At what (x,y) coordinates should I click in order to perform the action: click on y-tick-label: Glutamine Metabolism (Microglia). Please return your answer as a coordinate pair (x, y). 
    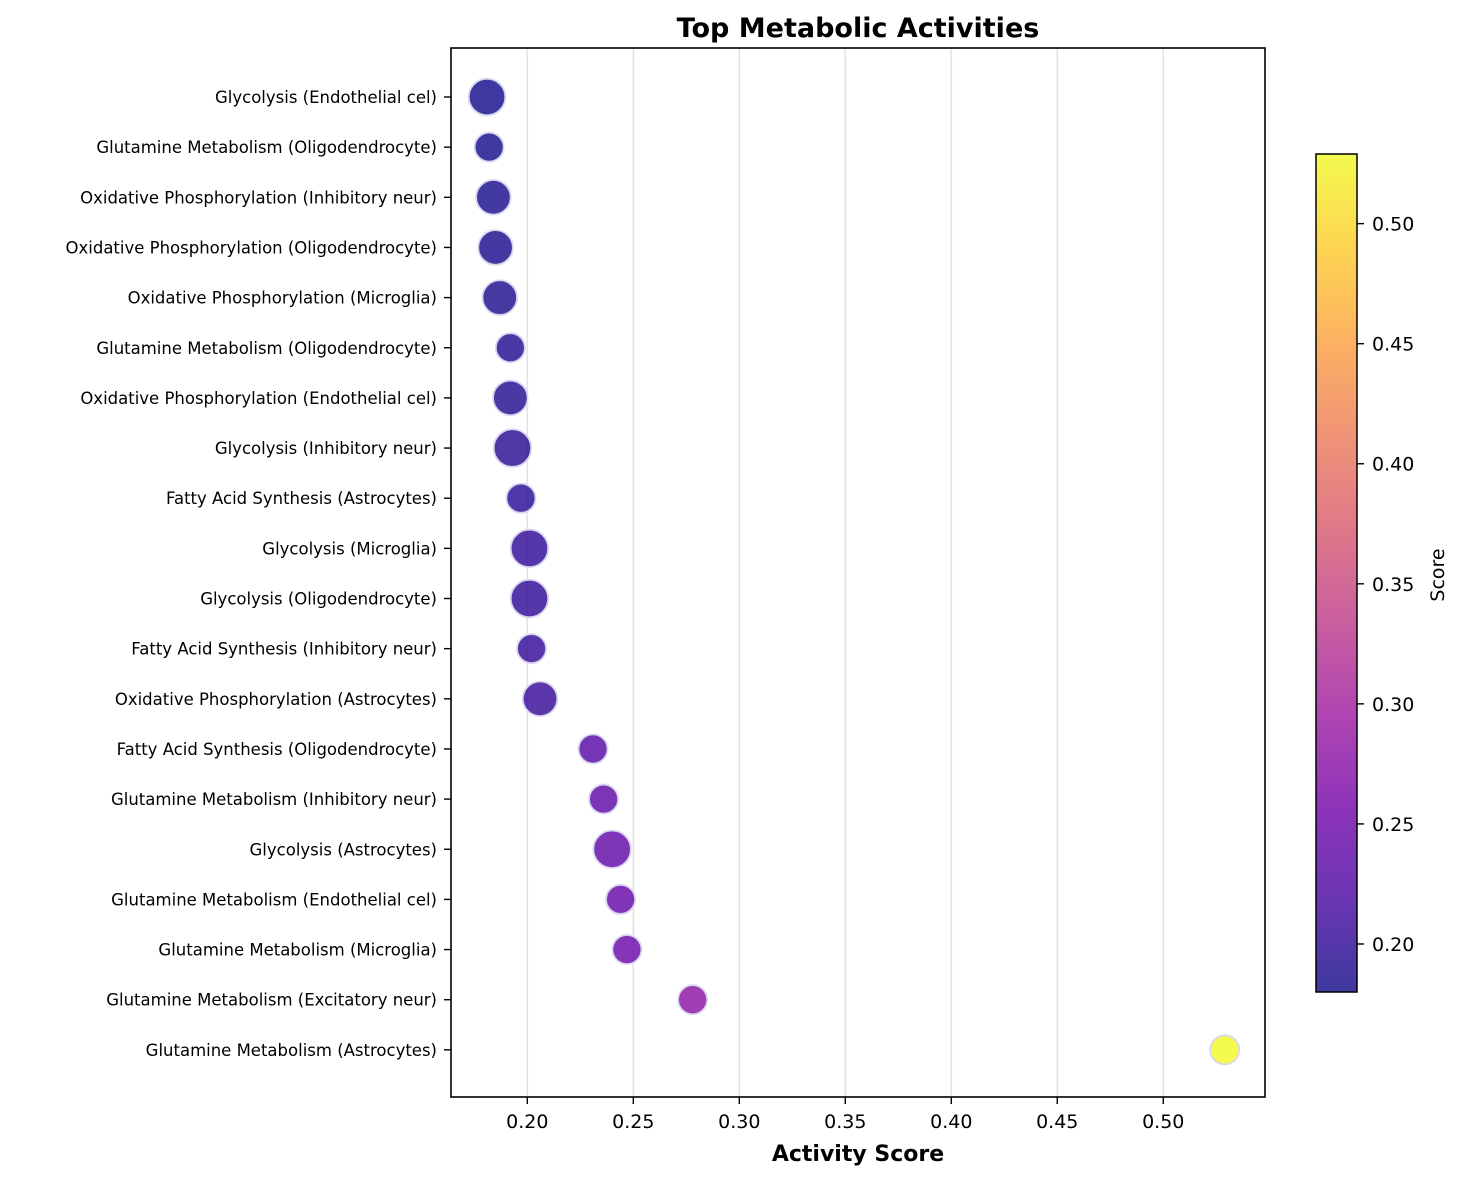
    Looking at the image, I should click on (297, 950).